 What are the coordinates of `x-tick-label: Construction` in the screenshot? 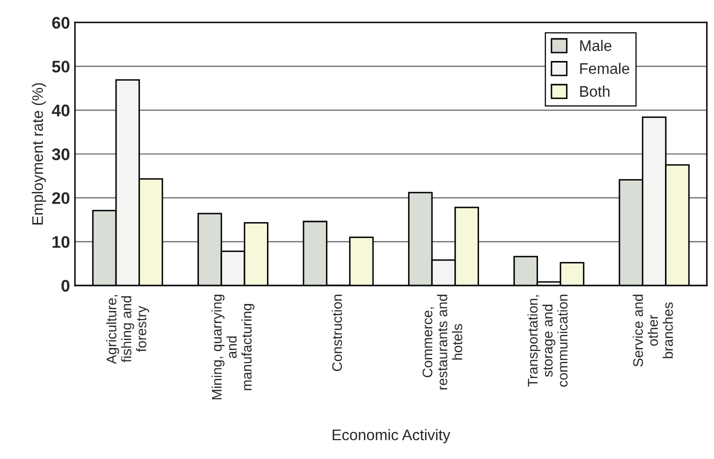 It's located at (337, 333).